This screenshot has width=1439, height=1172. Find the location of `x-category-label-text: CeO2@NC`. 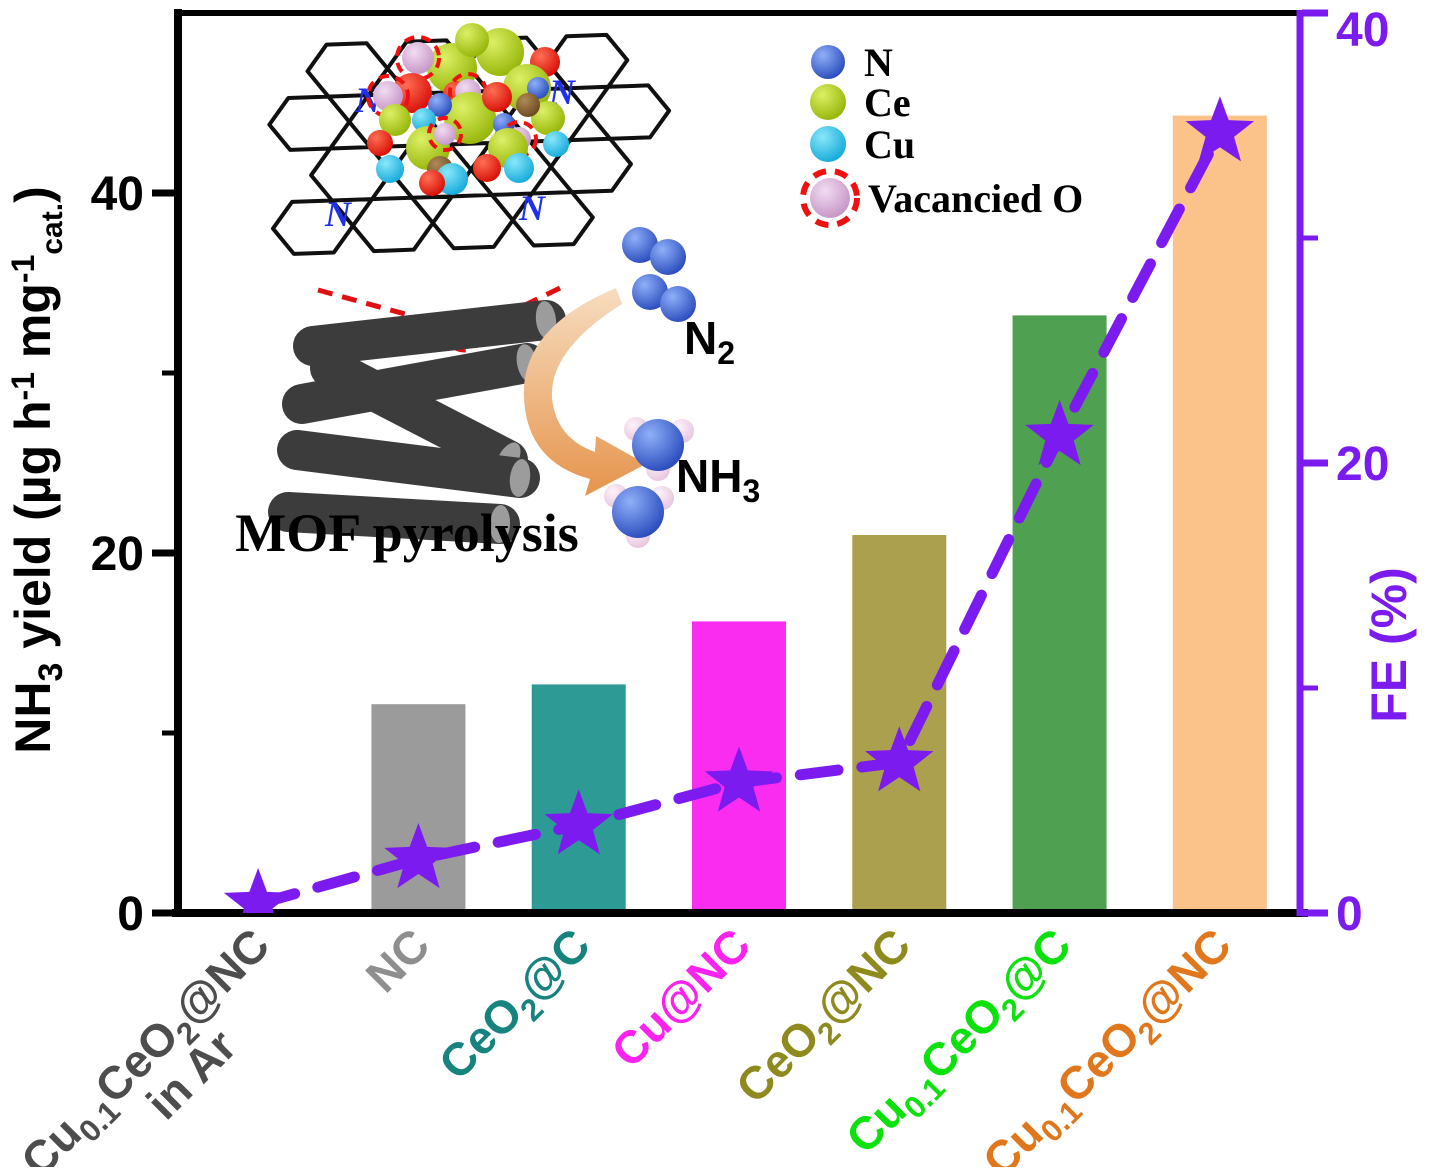

x-category-label-text: CeO2@NC is located at coordinates (826, 1018).